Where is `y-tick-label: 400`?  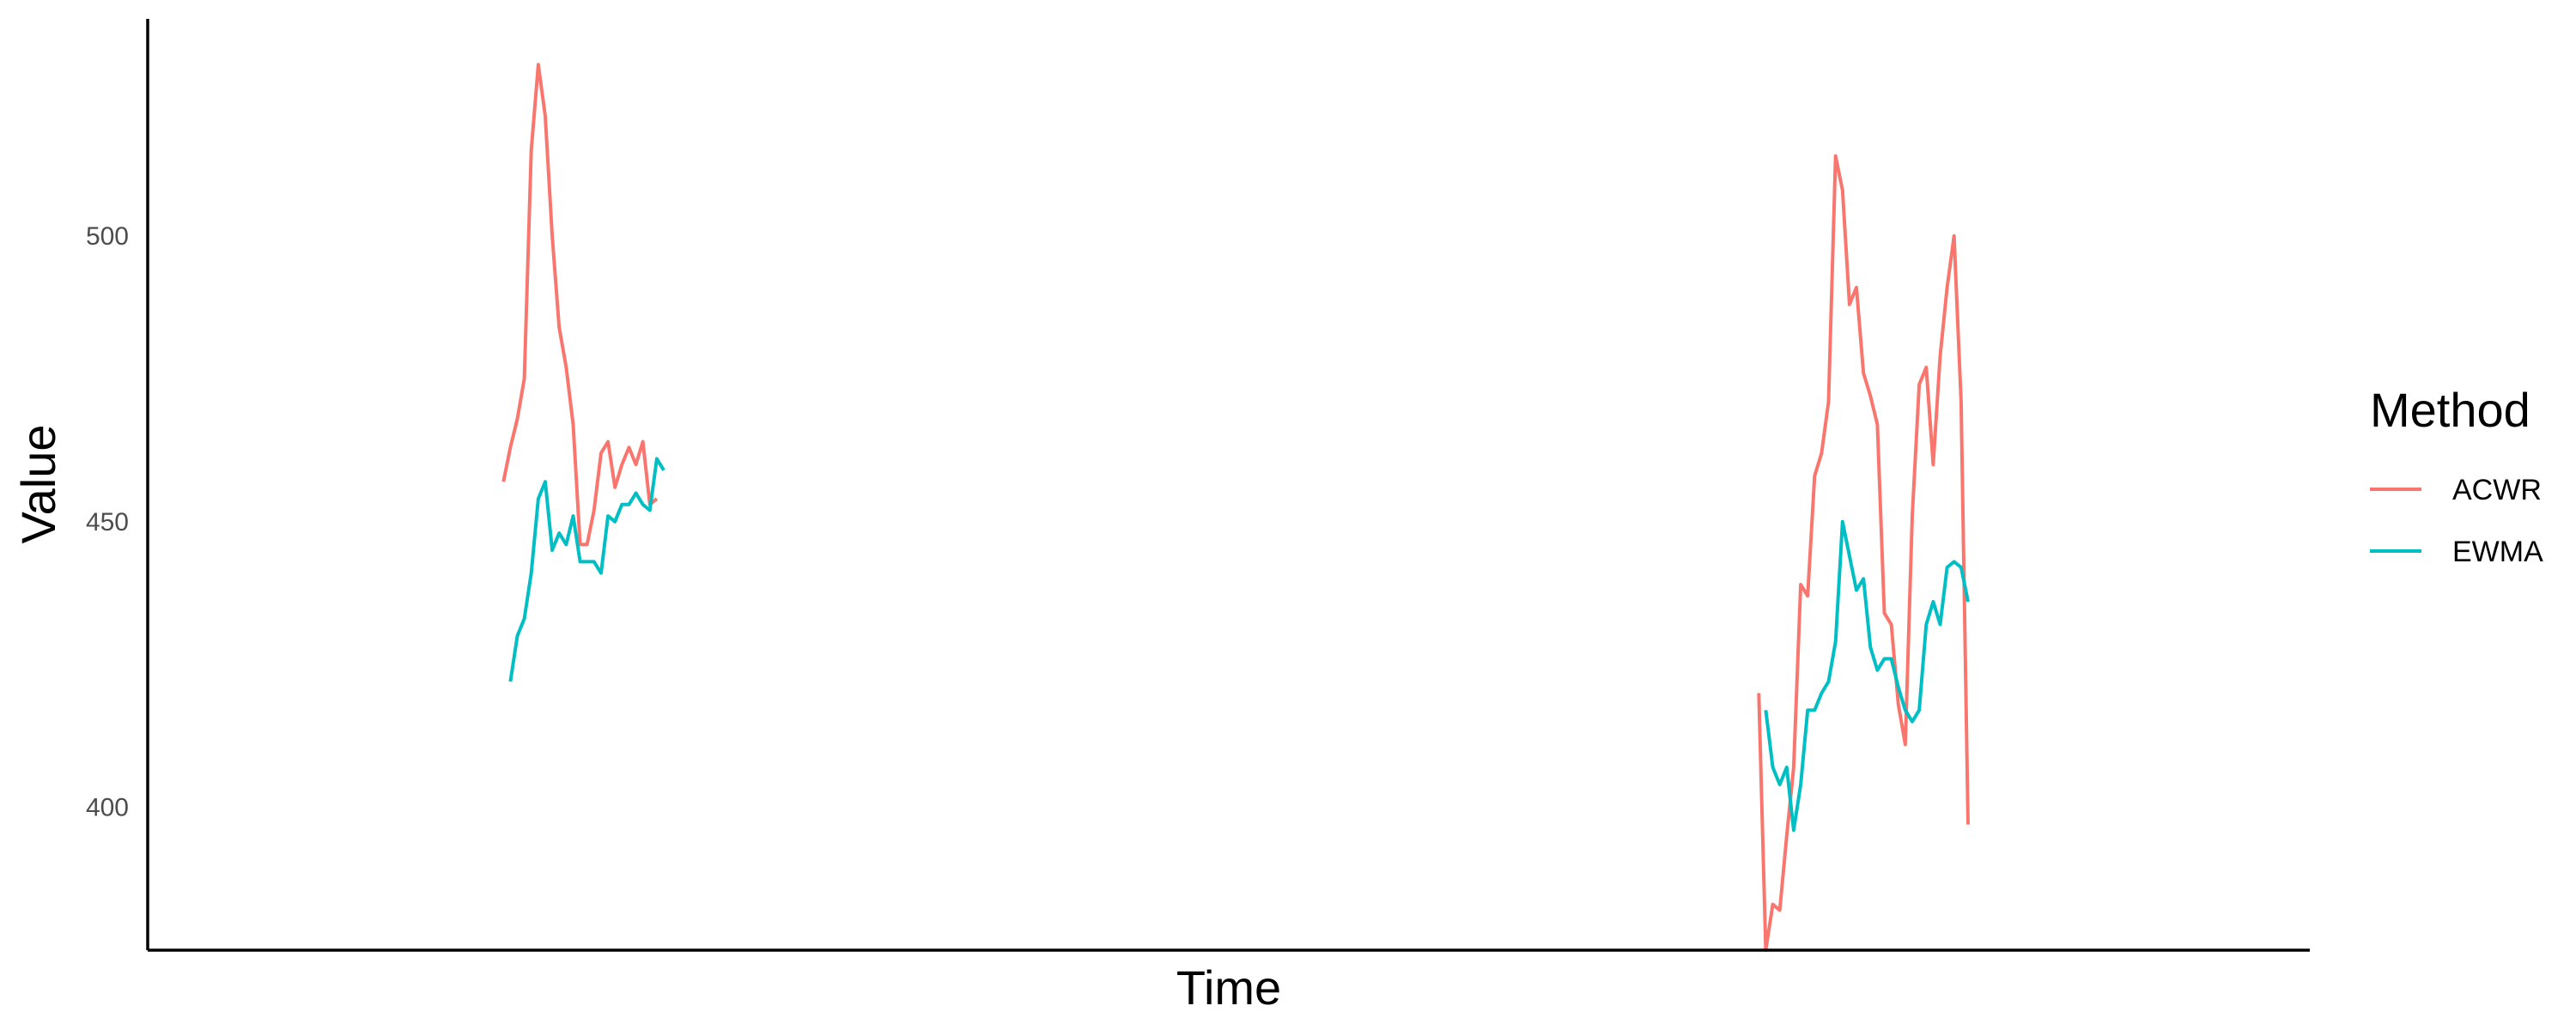
y-tick-label: 400 is located at coordinates (107, 808).